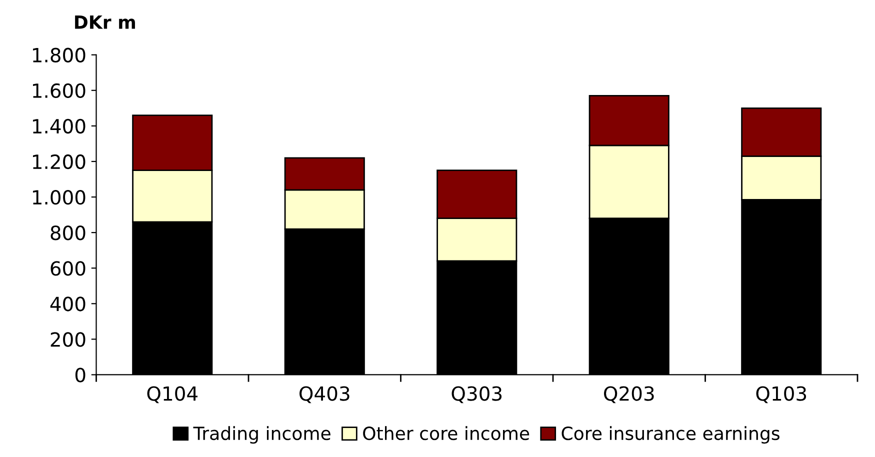 The width and height of the screenshot is (875, 457). What do you see at coordinates (477, 395) in the screenshot?
I see `x-tick-label: Q303` at bounding box center [477, 395].